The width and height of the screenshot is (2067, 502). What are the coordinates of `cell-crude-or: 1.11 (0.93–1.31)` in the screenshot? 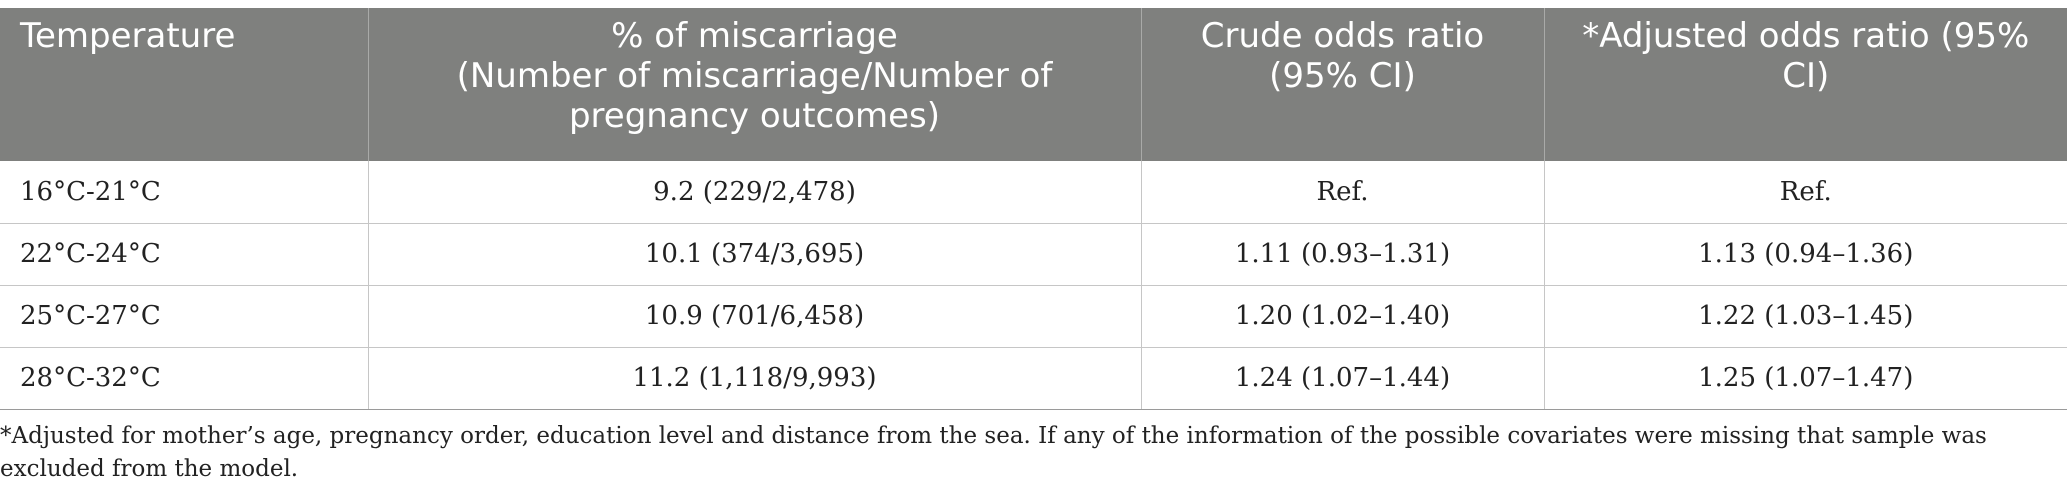 It's located at (1342, 254).